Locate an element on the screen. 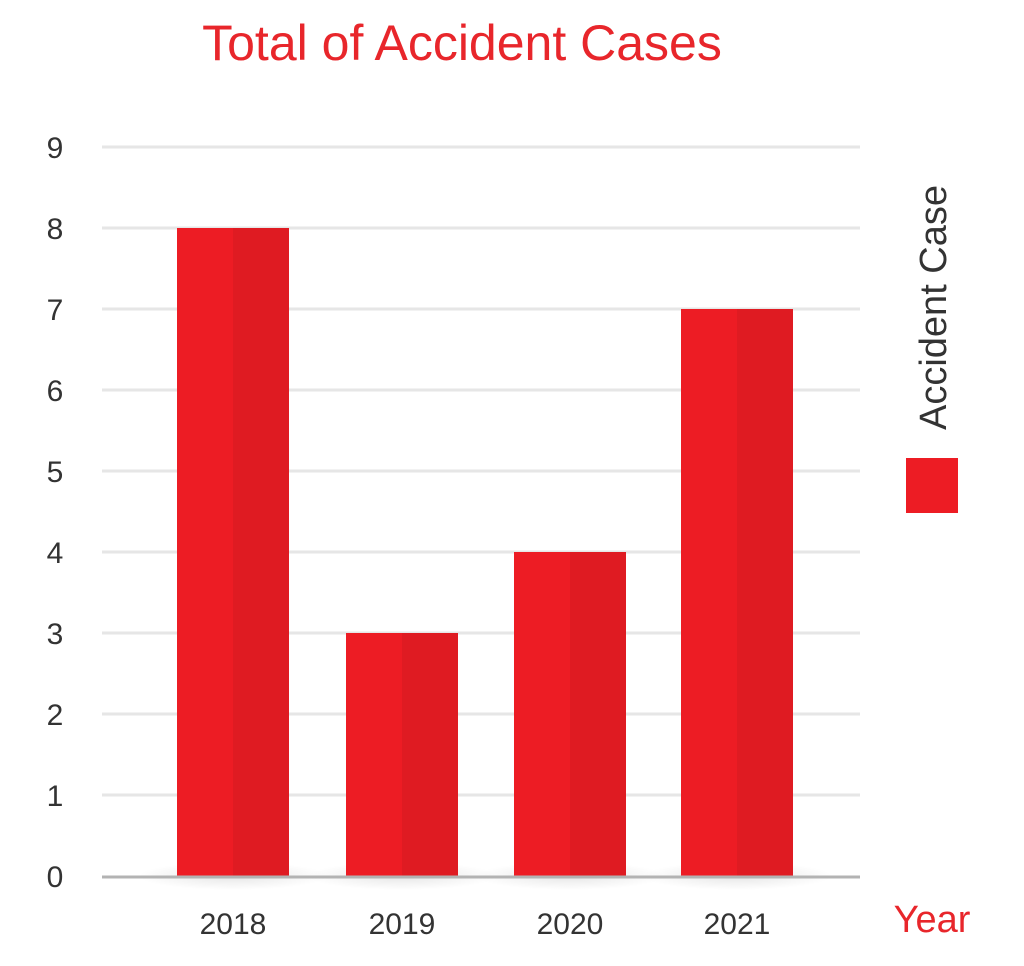 The height and width of the screenshot is (966, 1024). y-tick-label: 7 is located at coordinates (55, 310).